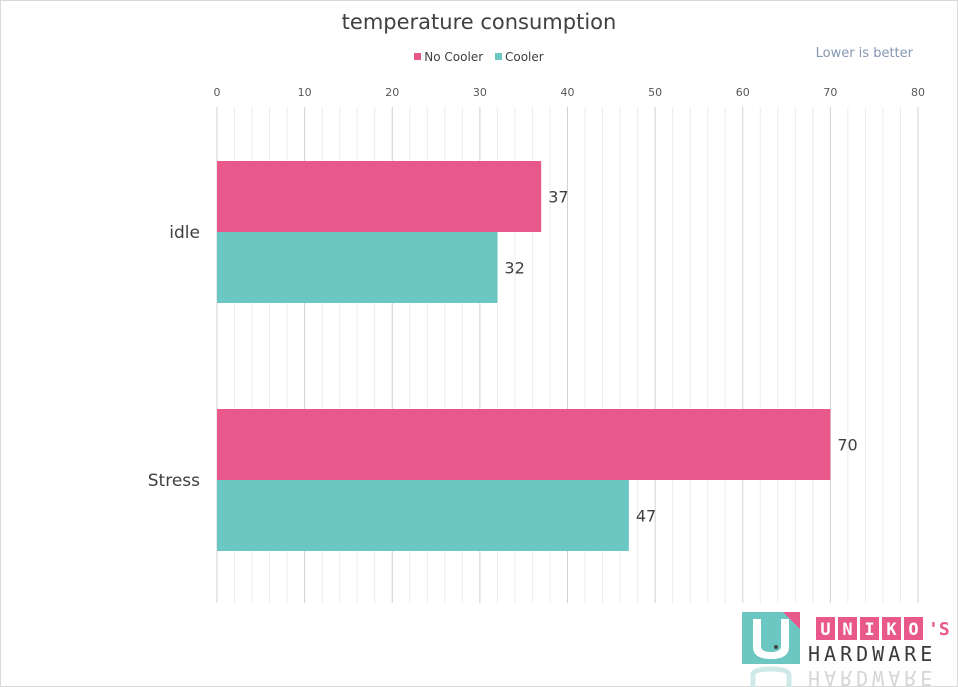 Image resolution: width=958 pixels, height=687 pixels. Describe the element at coordinates (646, 516) in the screenshot. I see `data-label: 47` at that location.